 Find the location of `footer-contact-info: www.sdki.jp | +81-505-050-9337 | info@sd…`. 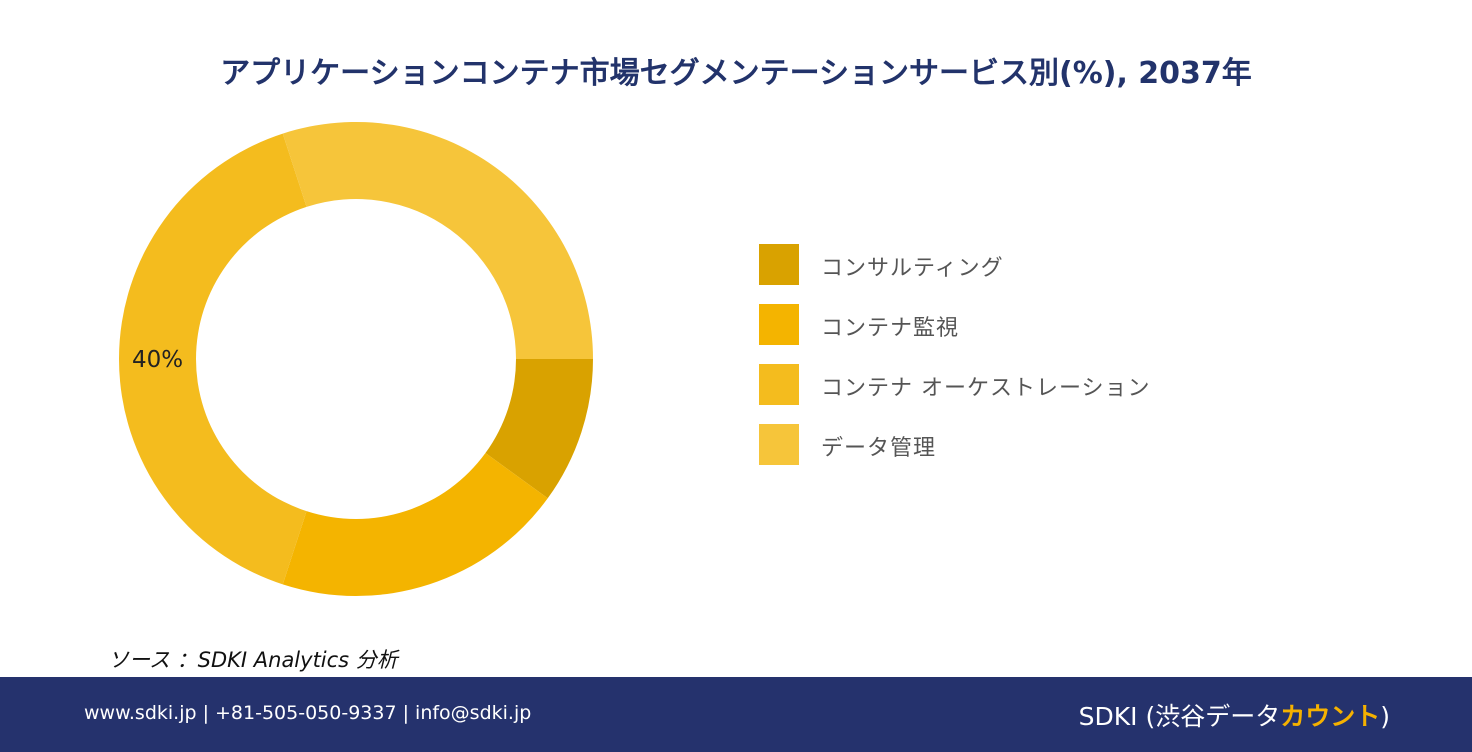

footer-contact-info: www.sdki.jp | +81-505-050-9337 | info@sd… is located at coordinates (308, 713).